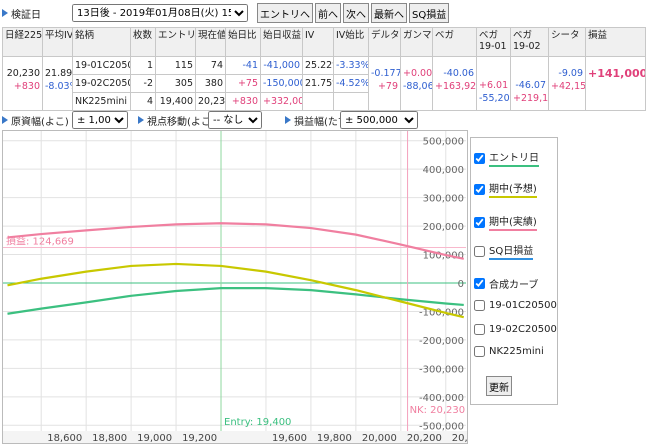 The width and height of the screenshot is (647, 447). I want to click on summary-value: +163,927, so click(456, 86).